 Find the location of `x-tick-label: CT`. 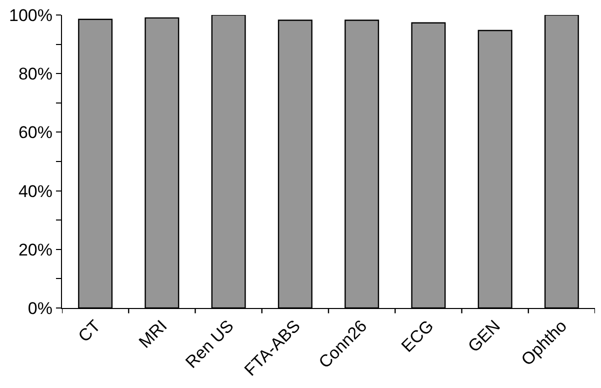

x-tick-label: CT is located at coordinates (89, 331).